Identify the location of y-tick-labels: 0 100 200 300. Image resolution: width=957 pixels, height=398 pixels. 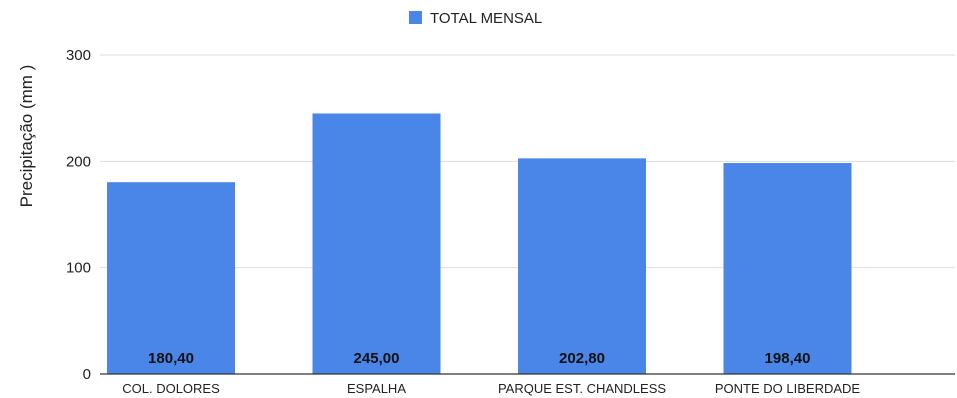
(78, 215).